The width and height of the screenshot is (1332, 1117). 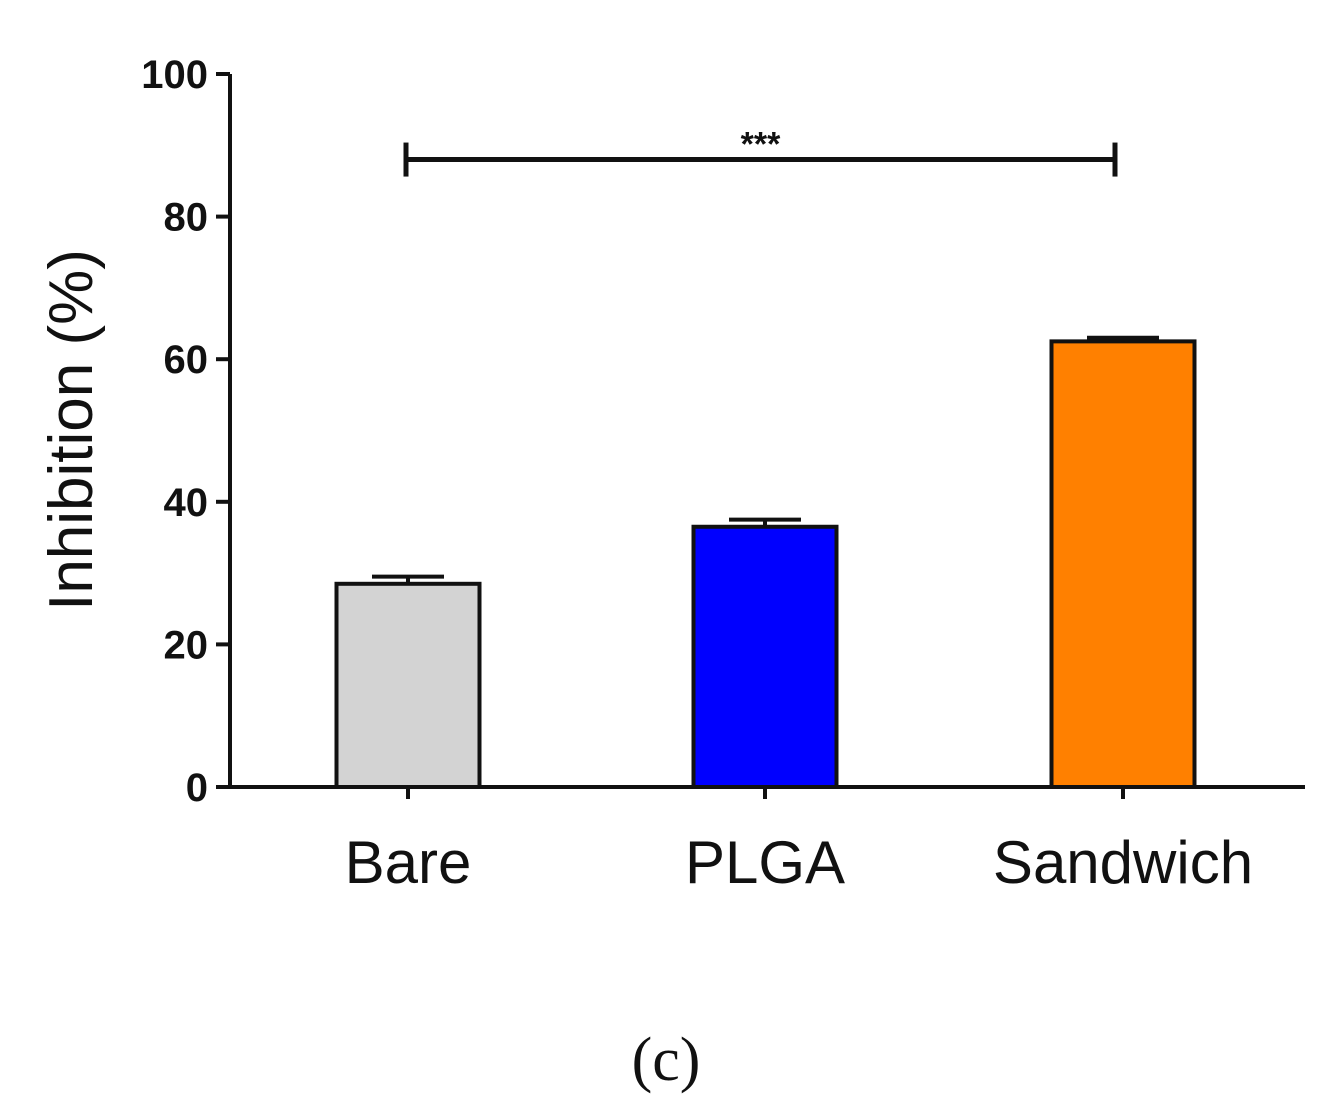 What do you see at coordinates (186, 218) in the screenshot?
I see `y-tick-label: 80` at bounding box center [186, 218].